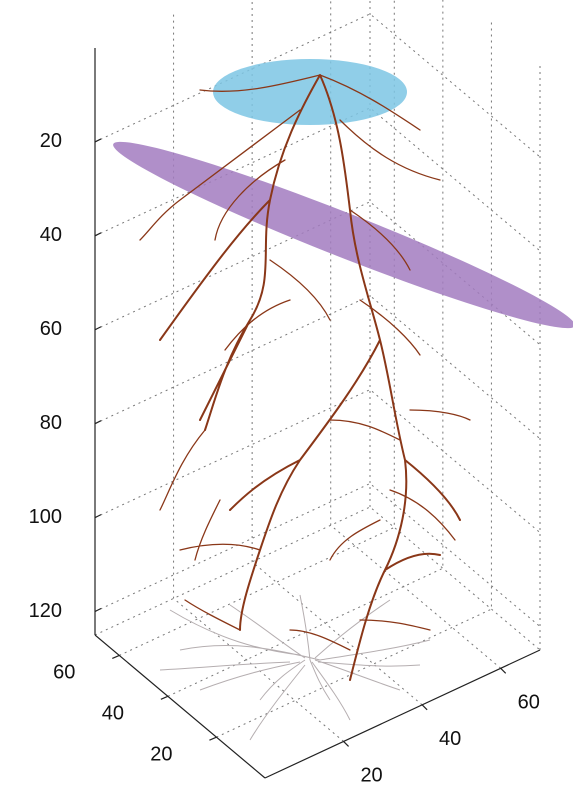 Image resolution: width=573 pixels, height=797 pixels. I want to click on y-tick-label: 40, so click(113, 714).